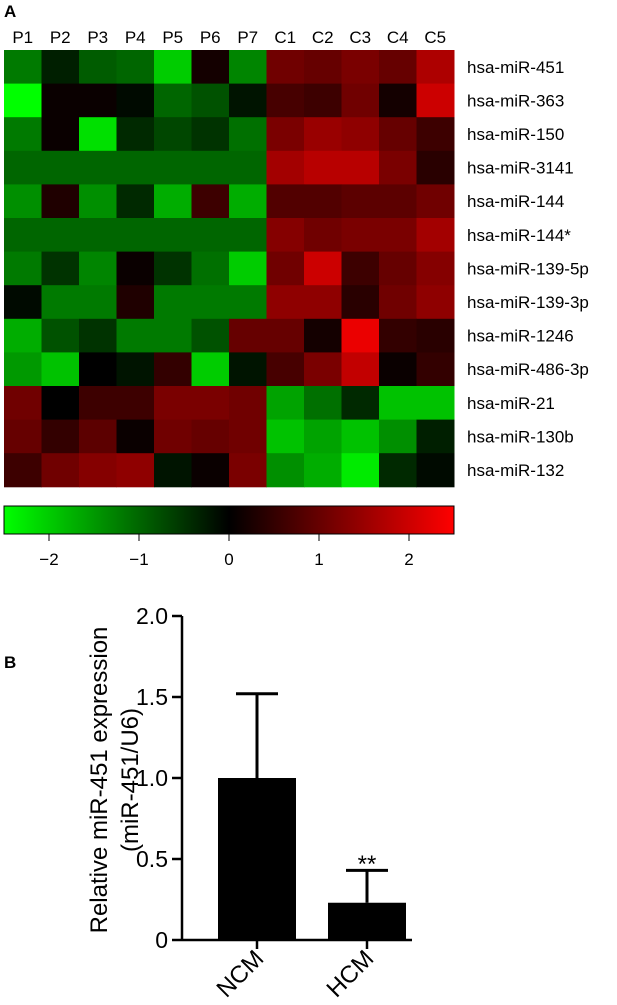  What do you see at coordinates (318, 559) in the screenshot?
I see `colorbar-tick-label: 1` at bounding box center [318, 559].